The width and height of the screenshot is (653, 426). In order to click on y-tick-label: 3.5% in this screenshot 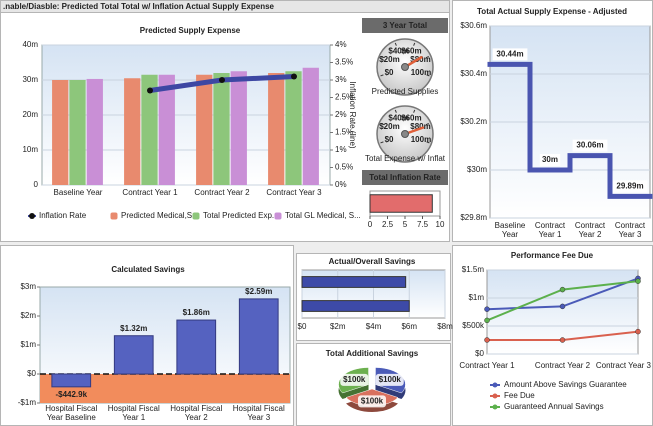, I will do `click(344, 62)`.